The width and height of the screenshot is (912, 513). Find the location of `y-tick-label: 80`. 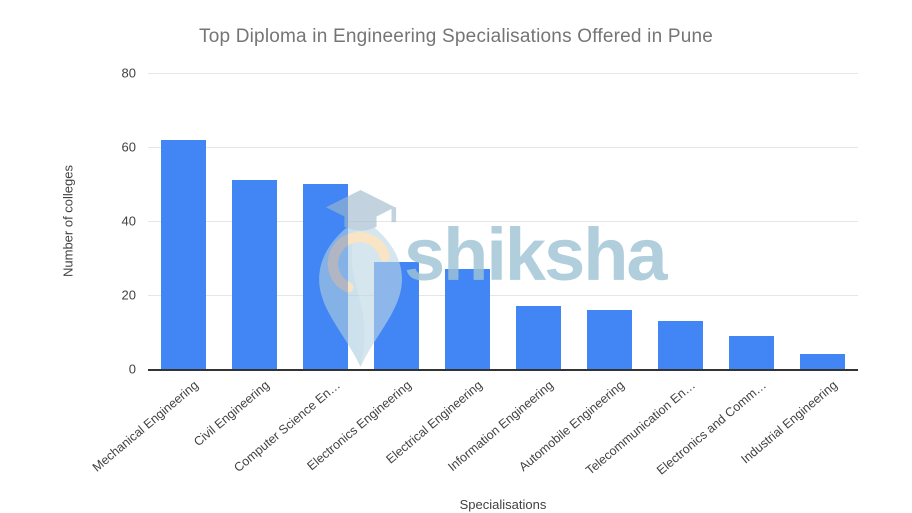

y-tick-label: 80 is located at coordinates (128, 73).